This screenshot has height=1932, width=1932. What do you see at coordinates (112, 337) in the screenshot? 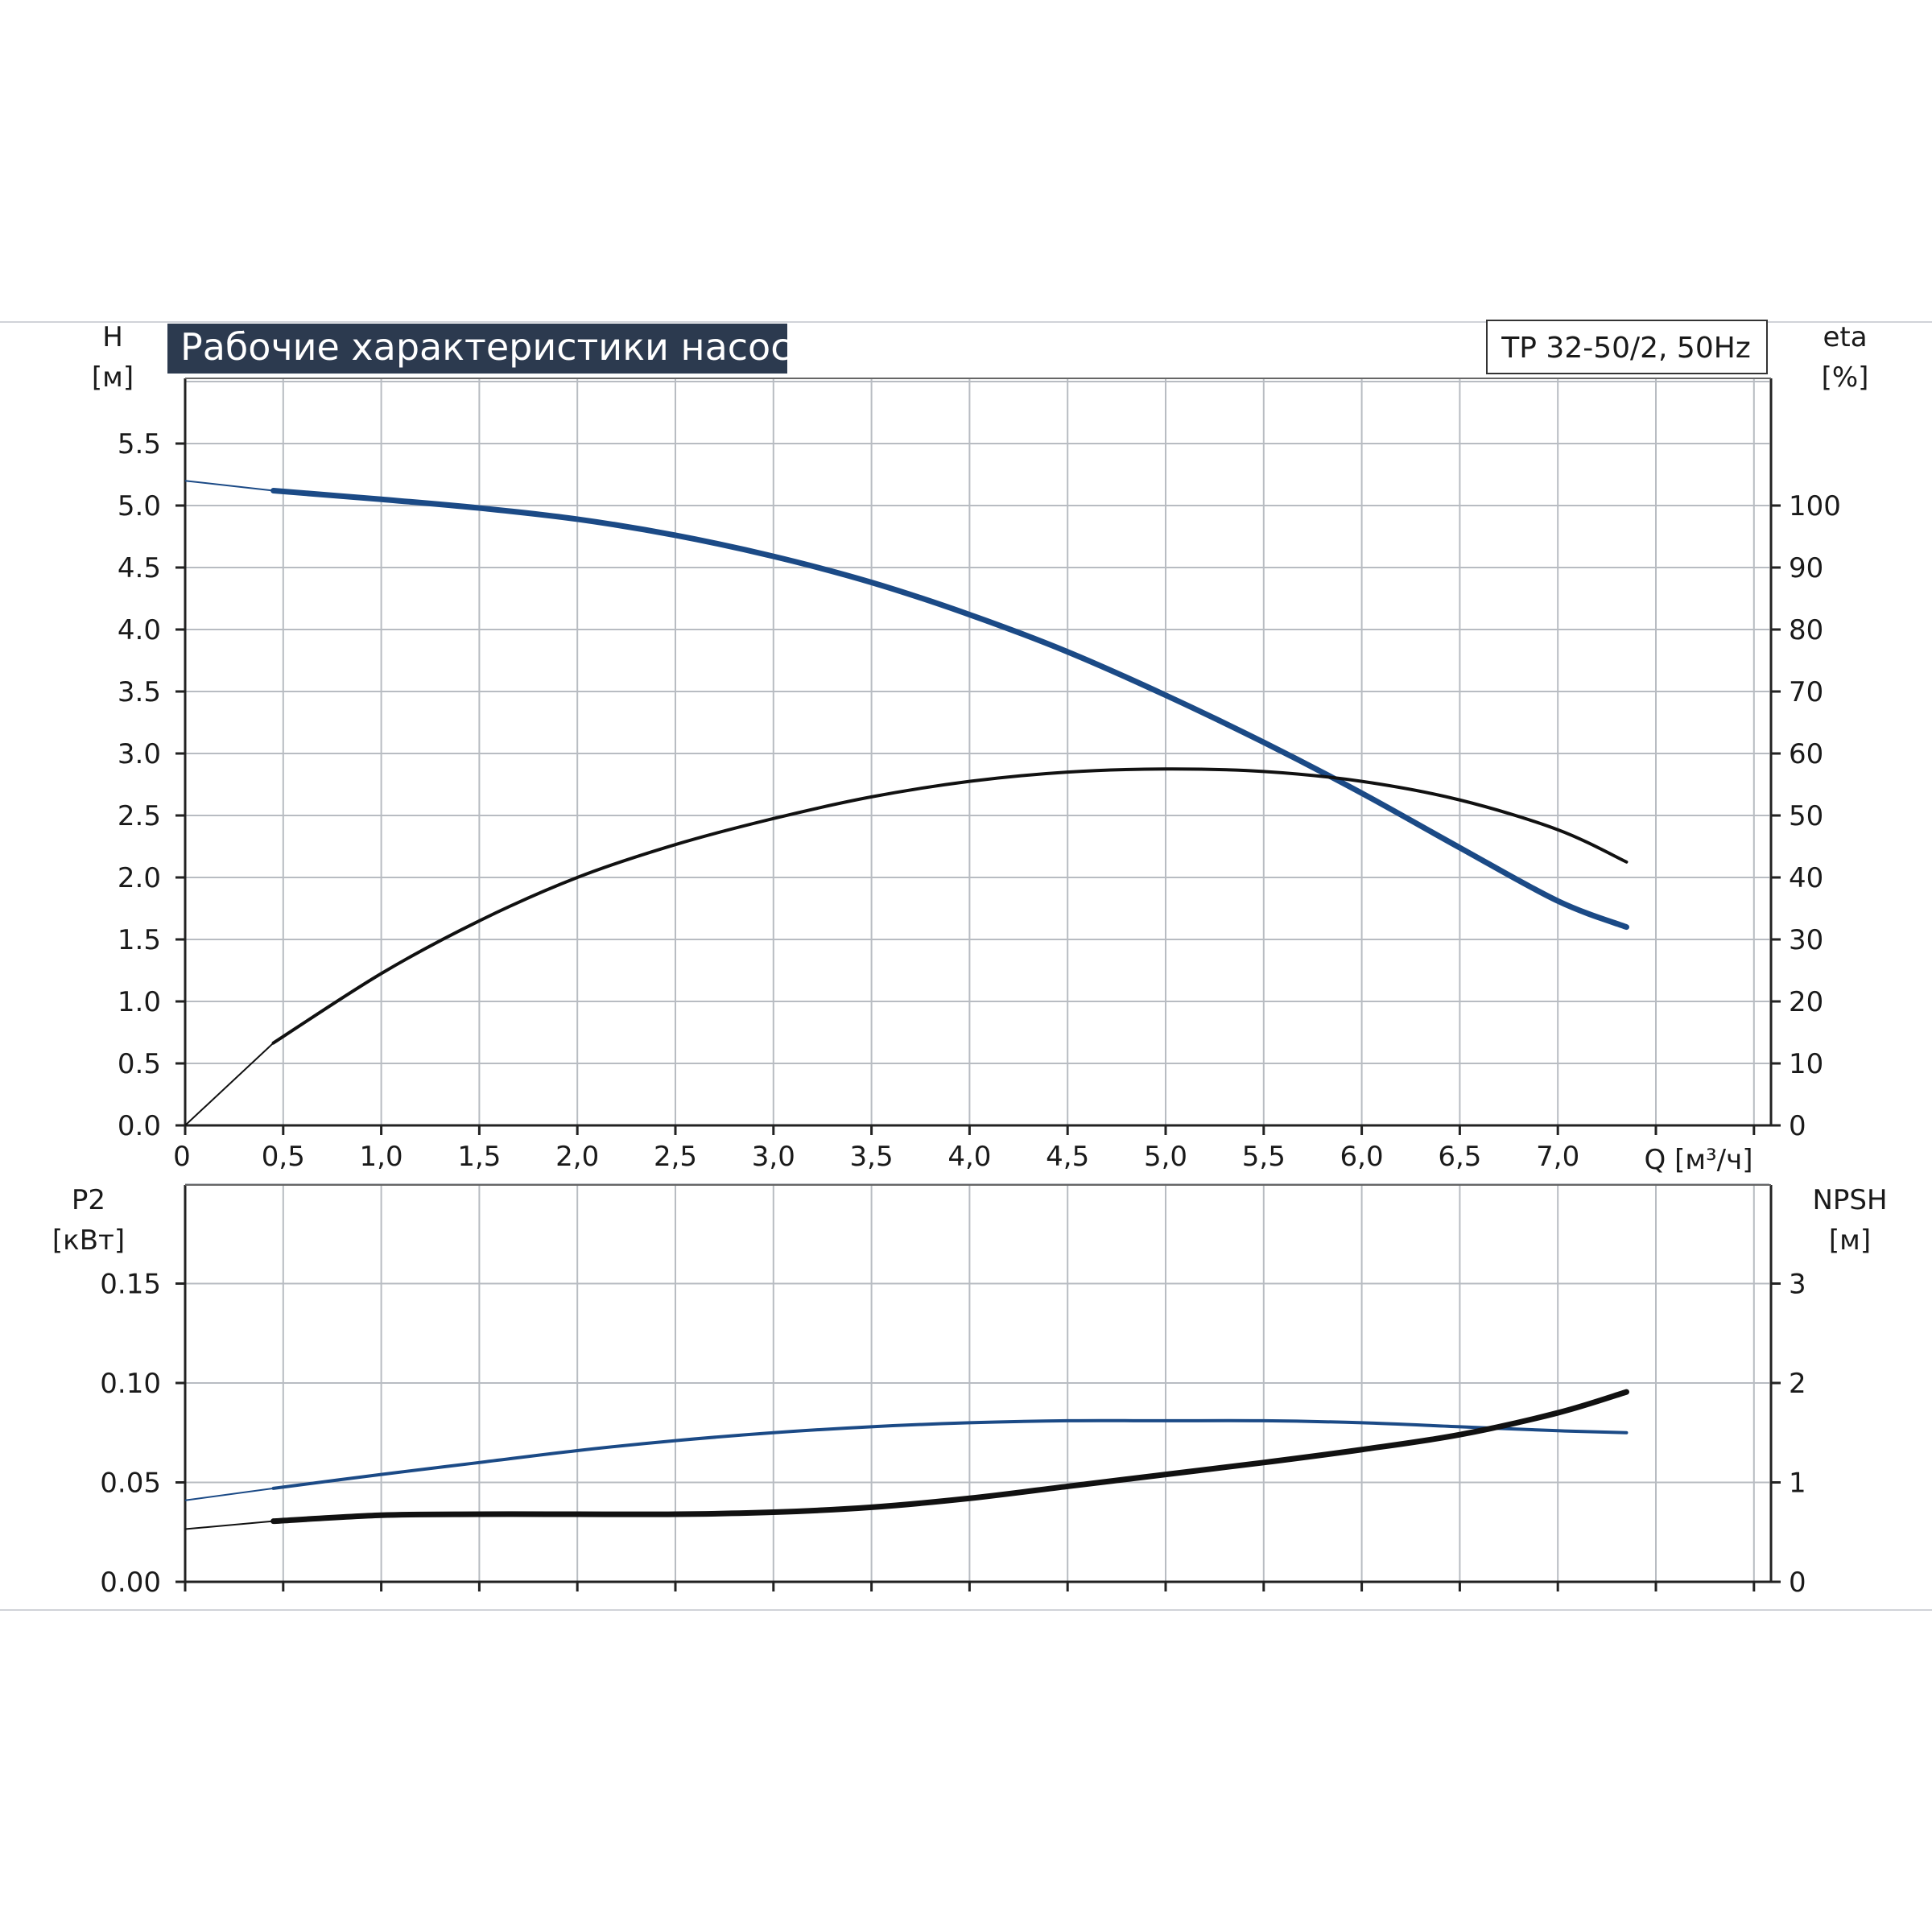
I see `h-axis-label: H` at bounding box center [112, 337].